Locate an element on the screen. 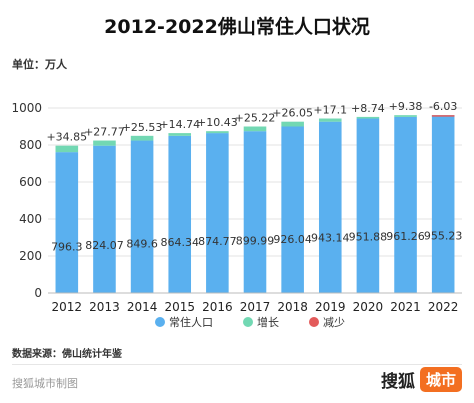 This screenshot has width=474, height=403. bar-value-label: 849.6 is located at coordinates (142, 243).